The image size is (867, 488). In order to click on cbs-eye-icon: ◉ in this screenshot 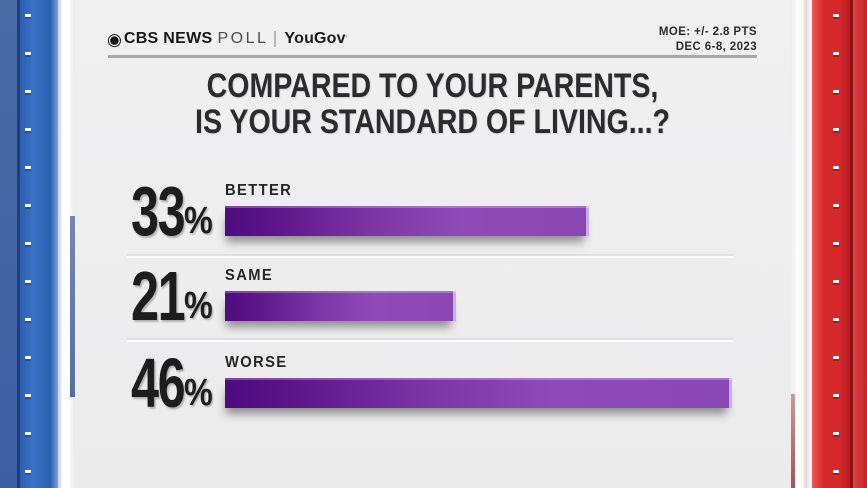, I will do `click(114, 39)`.